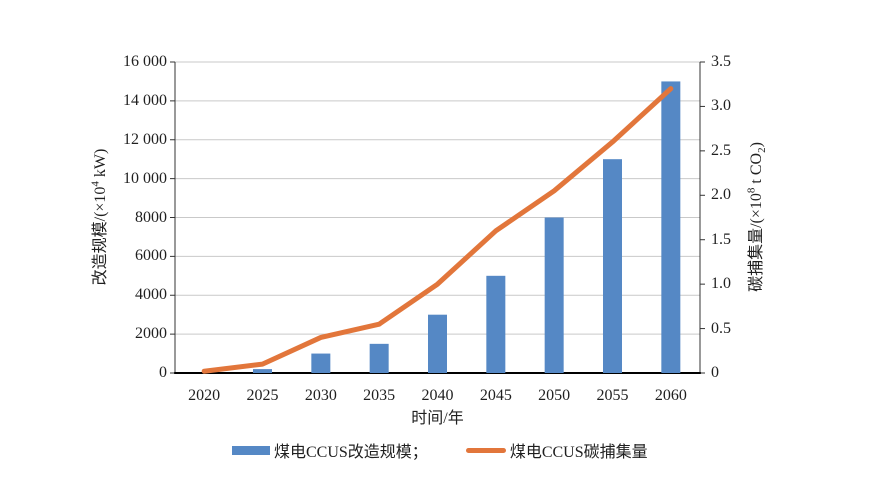 The height and width of the screenshot is (501, 879). Describe the element at coordinates (721, 150) in the screenshot. I see `right-axis-tick-label: 2.5` at that location.